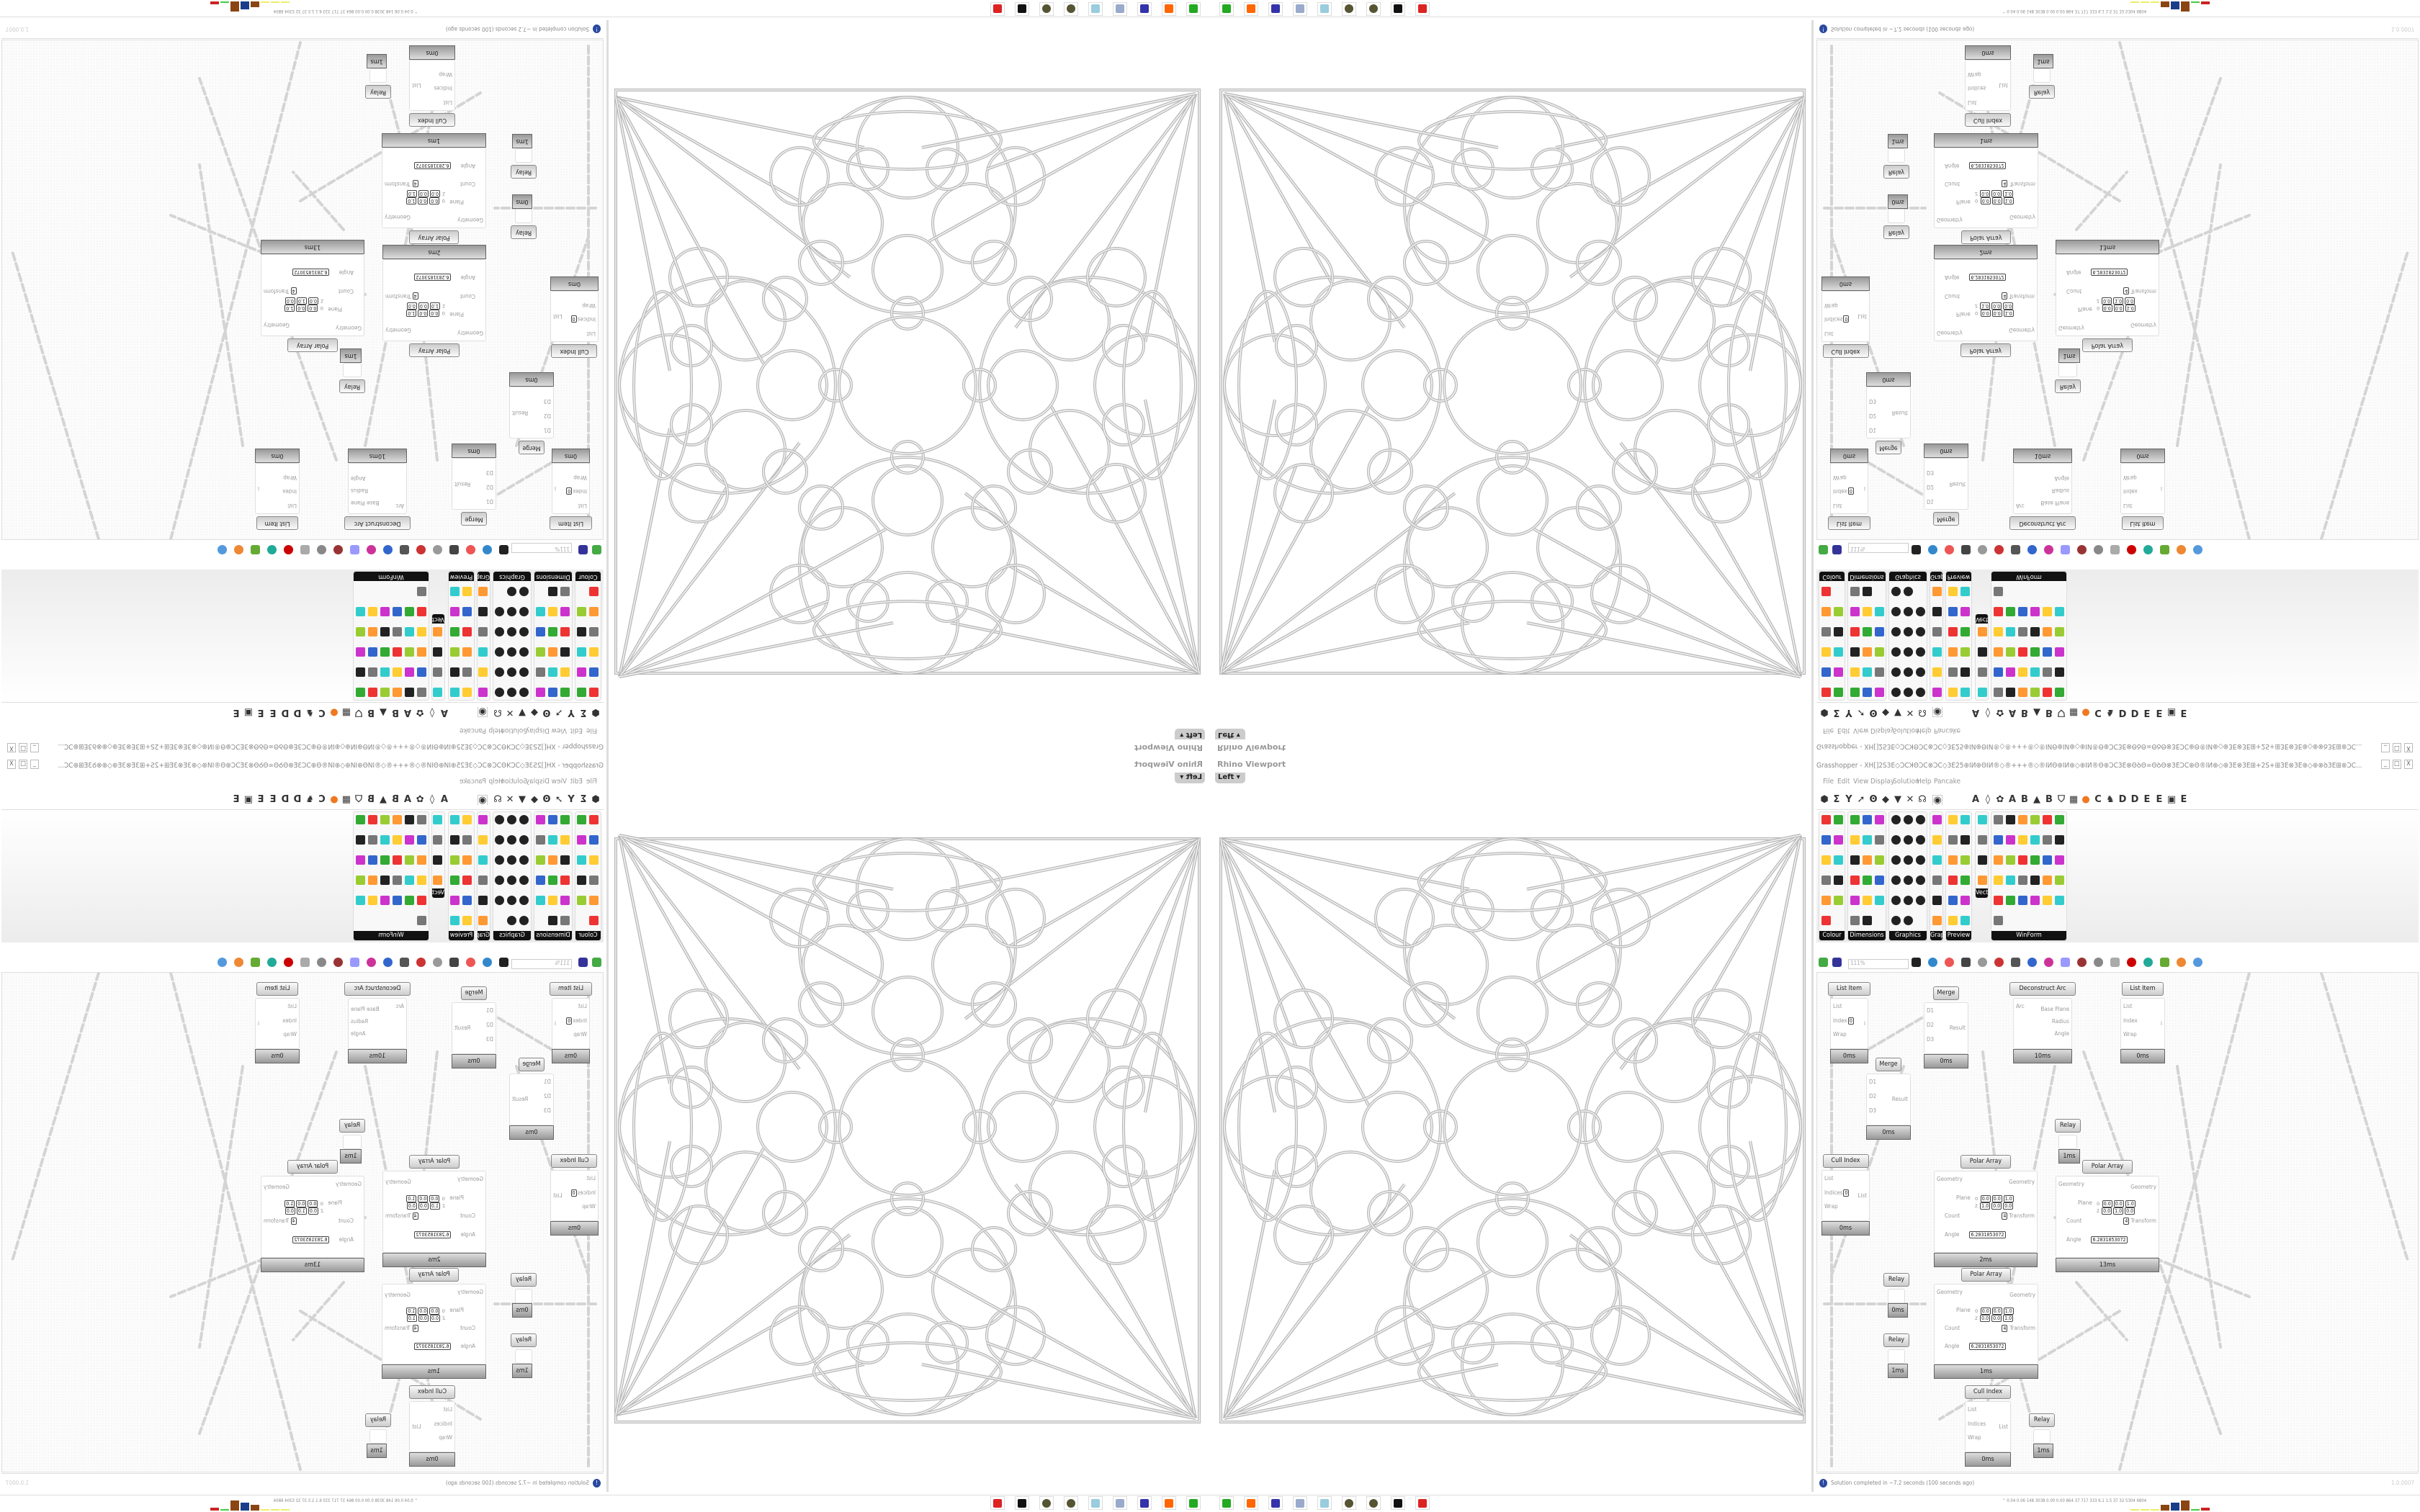 The width and height of the screenshot is (2420, 1512). I want to click on monitor-app-icon, so click(1193, 1503).